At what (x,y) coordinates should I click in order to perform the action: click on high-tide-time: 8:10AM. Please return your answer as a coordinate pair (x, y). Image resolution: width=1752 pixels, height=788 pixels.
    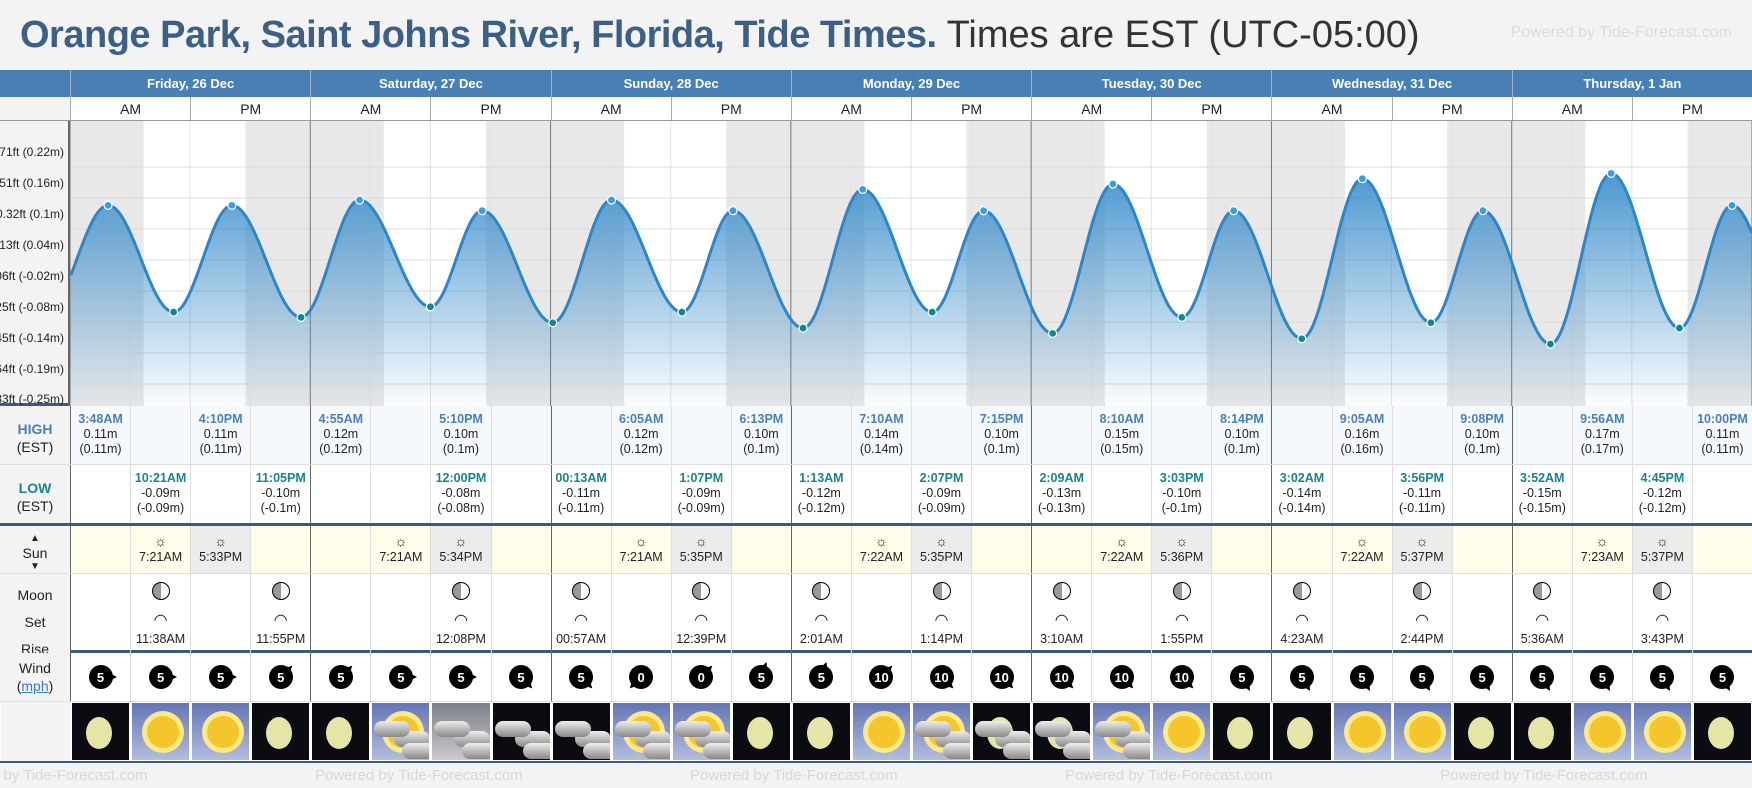
    Looking at the image, I should click on (1121, 419).